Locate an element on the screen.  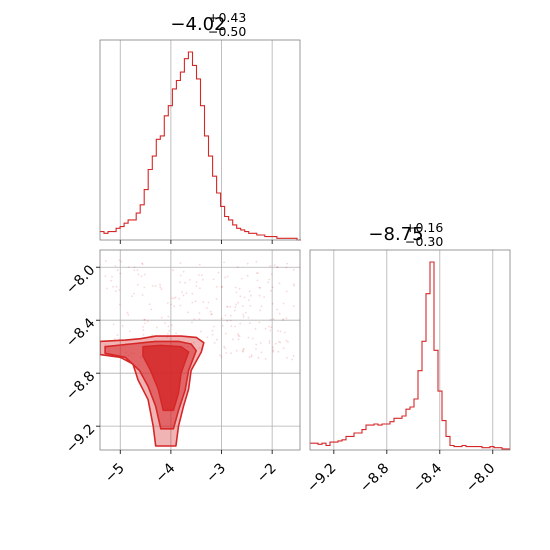
hist-1-frame is located at coordinates (410, 350).